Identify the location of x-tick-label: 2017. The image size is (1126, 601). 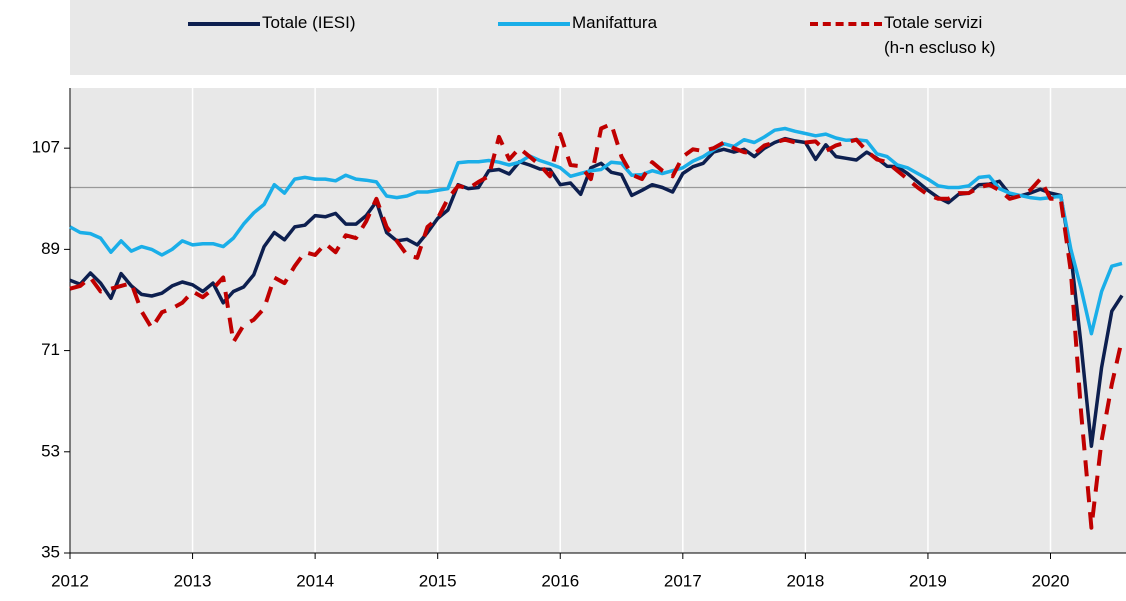
(683, 580).